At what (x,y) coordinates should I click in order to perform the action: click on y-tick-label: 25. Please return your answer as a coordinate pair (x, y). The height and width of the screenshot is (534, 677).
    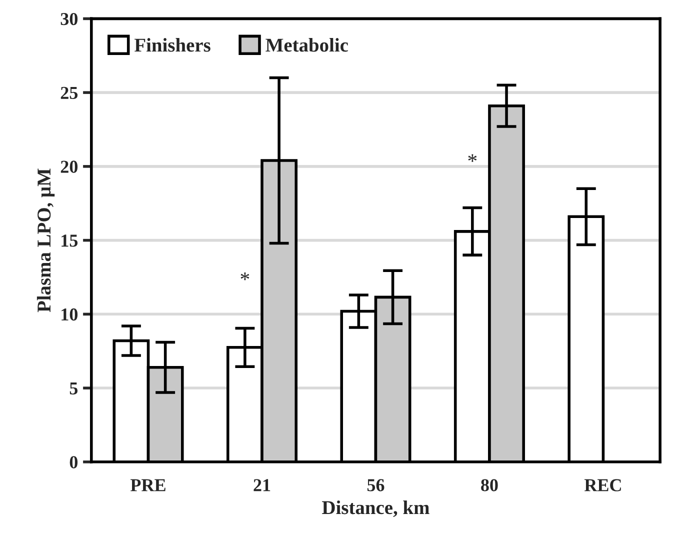
    Looking at the image, I should click on (69, 92).